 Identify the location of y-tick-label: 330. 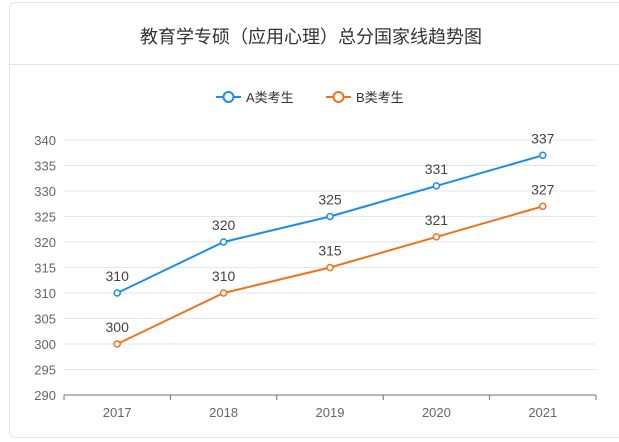
(45, 191).